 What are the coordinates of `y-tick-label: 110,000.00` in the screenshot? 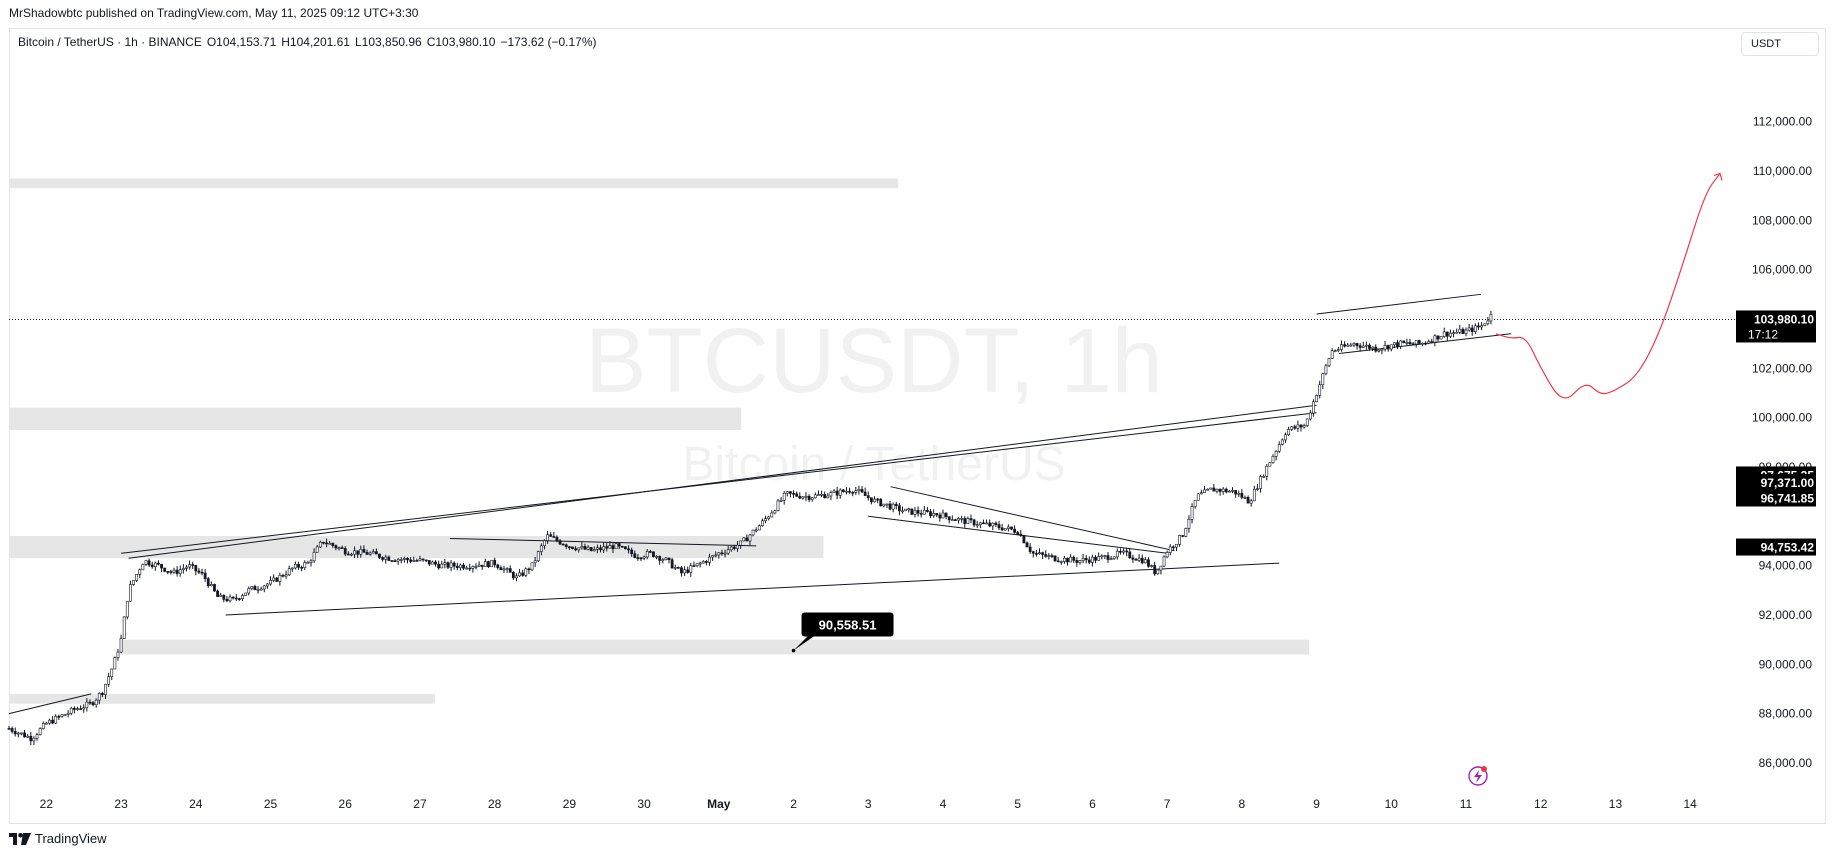 It's located at (1782, 171).